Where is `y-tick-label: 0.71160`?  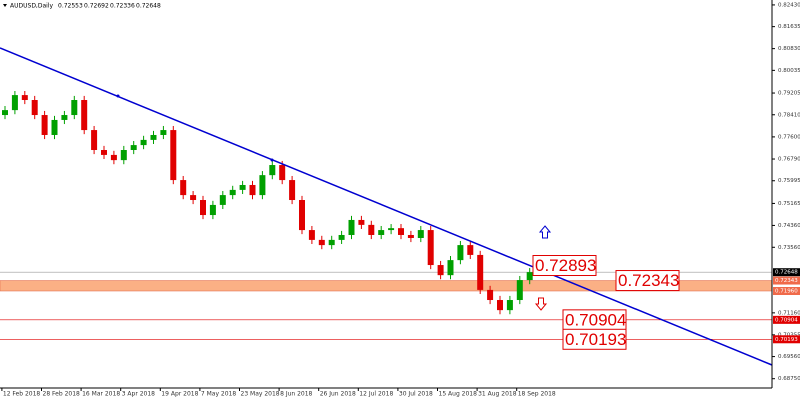 y-tick-label: 0.71160 is located at coordinates (789, 313).